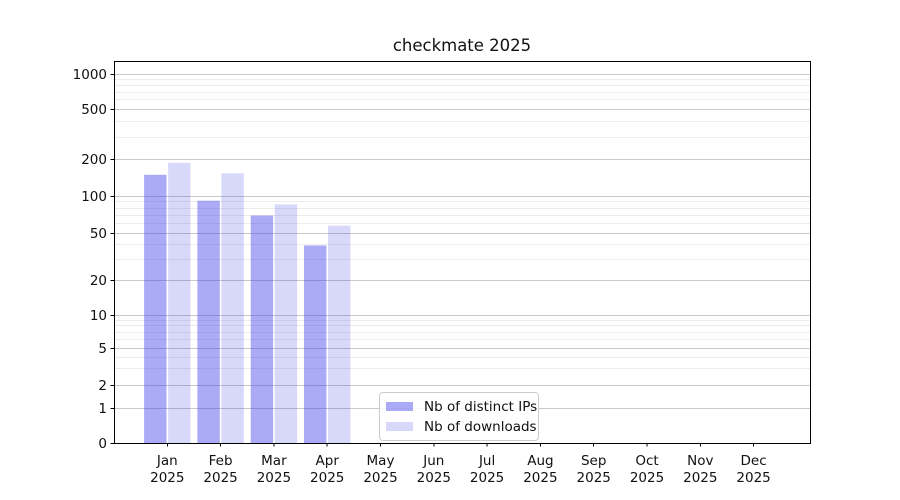 This screenshot has height=500, width=900. What do you see at coordinates (221, 461) in the screenshot?
I see `x-tick-label-month: Feb` at bounding box center [221, 461].